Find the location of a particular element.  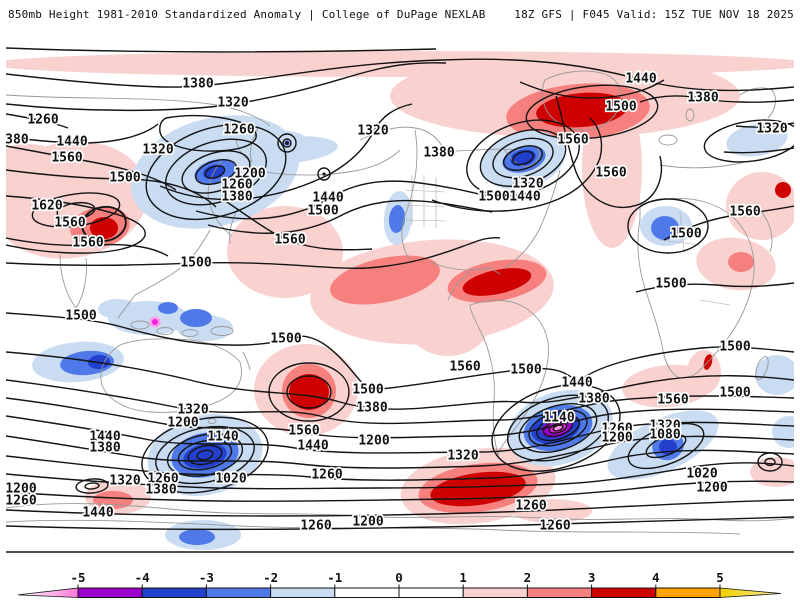

svg-text: 1080 is located at coordinates (664, 435).